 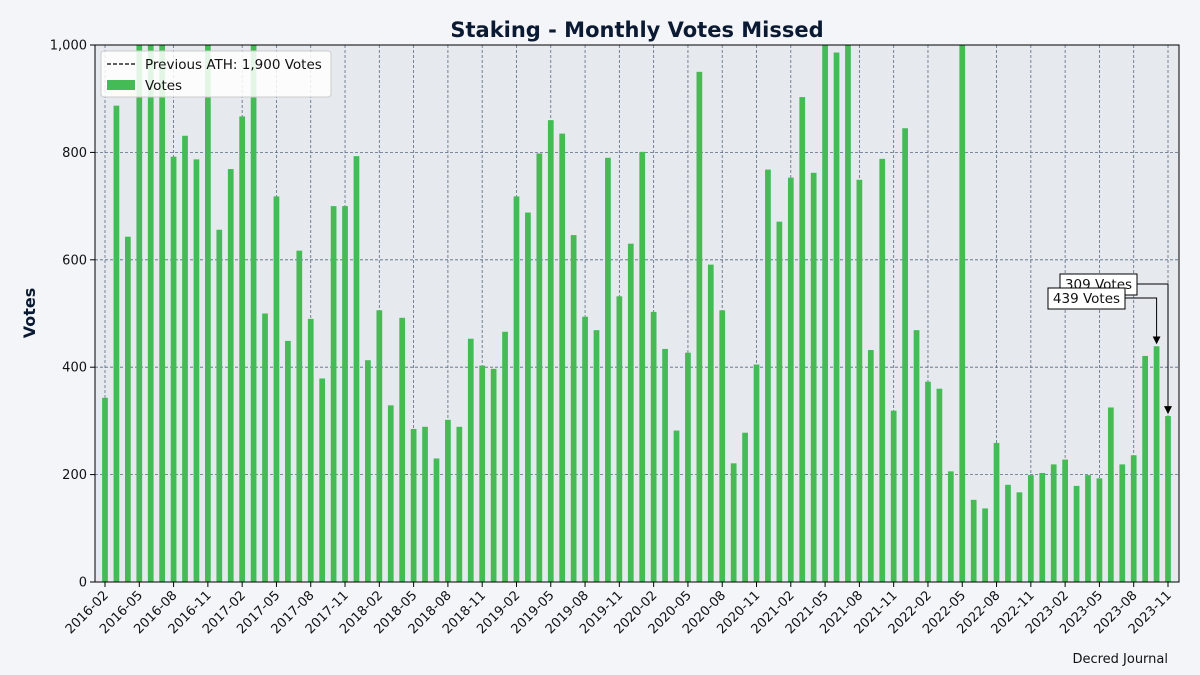 I want to click on y-axis-label: Votes, so click(x=29, y=313).